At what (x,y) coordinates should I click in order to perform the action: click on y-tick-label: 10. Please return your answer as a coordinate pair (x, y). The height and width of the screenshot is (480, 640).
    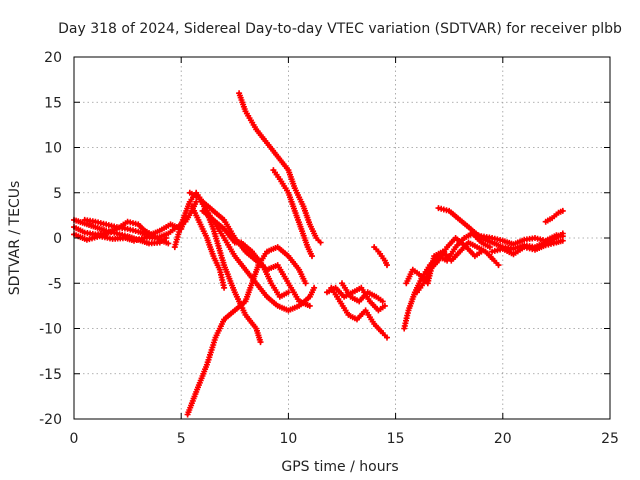
    Looking at the image, I should click on (53, 149).